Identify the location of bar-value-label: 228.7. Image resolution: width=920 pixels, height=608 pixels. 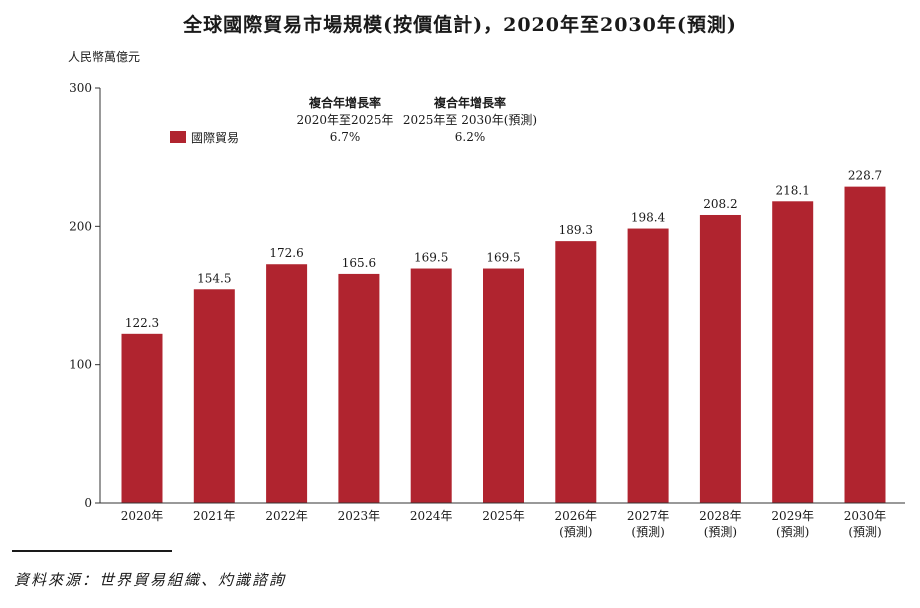
(865, 176).